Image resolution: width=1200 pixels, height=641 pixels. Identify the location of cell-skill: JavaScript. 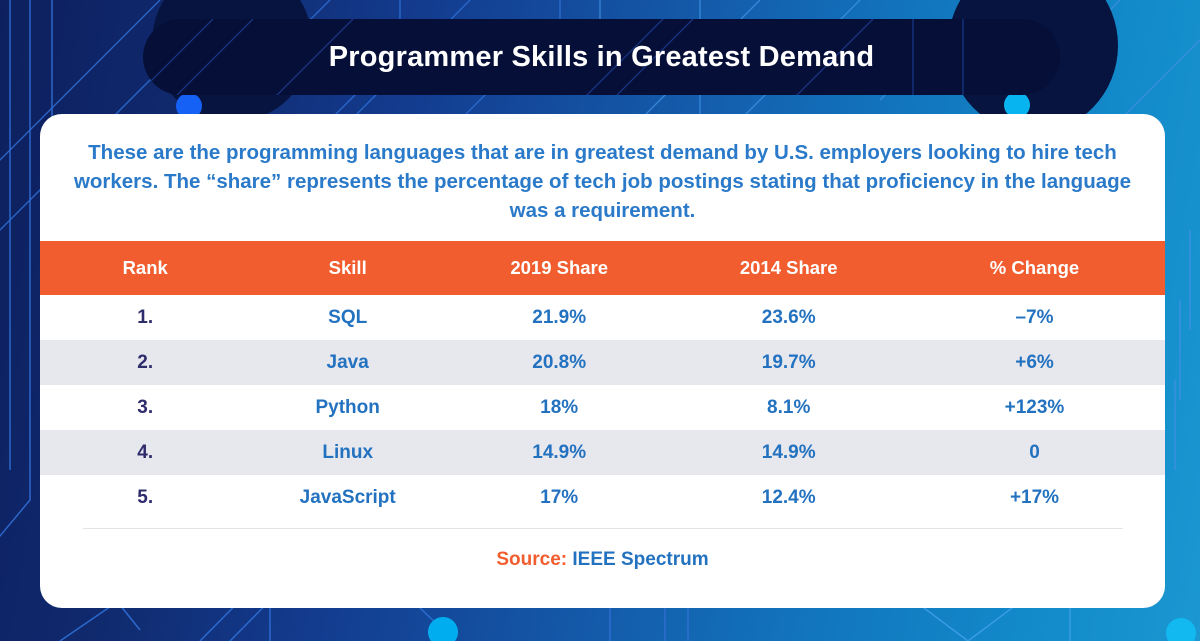
(347, 497).